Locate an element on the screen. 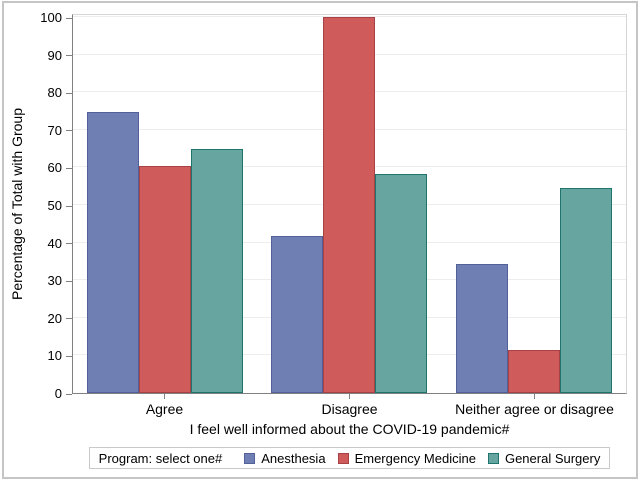  bar-disagree-anesthesia is located at coordinates (297, 314).